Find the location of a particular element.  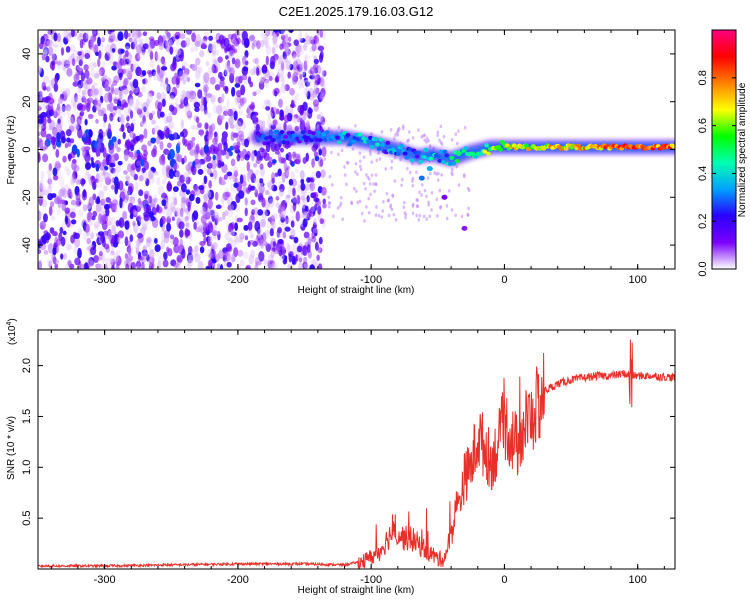

x-tick-label: -100 is located at coordinates (371, 580).